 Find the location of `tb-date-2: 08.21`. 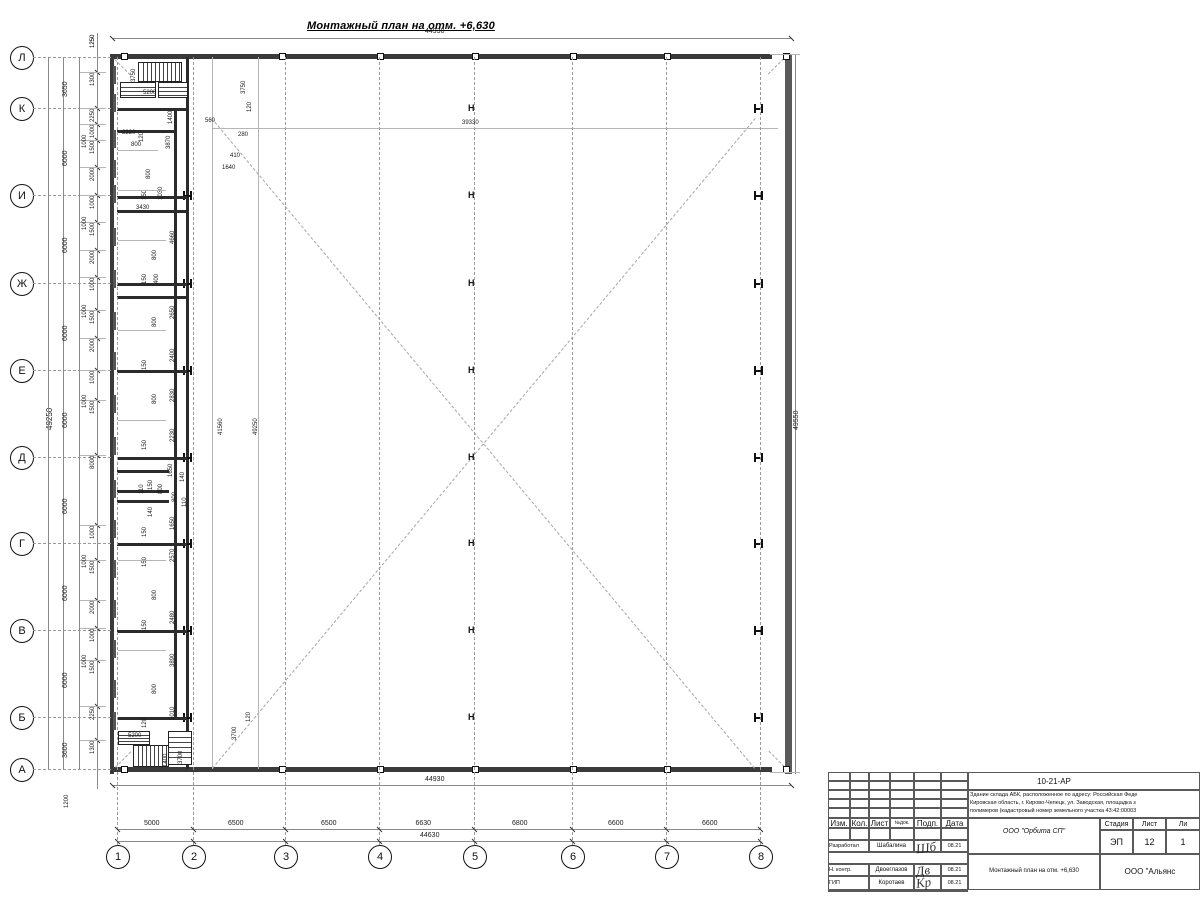

tb-date-2: 08.21 is located at coordinates (954, 883).